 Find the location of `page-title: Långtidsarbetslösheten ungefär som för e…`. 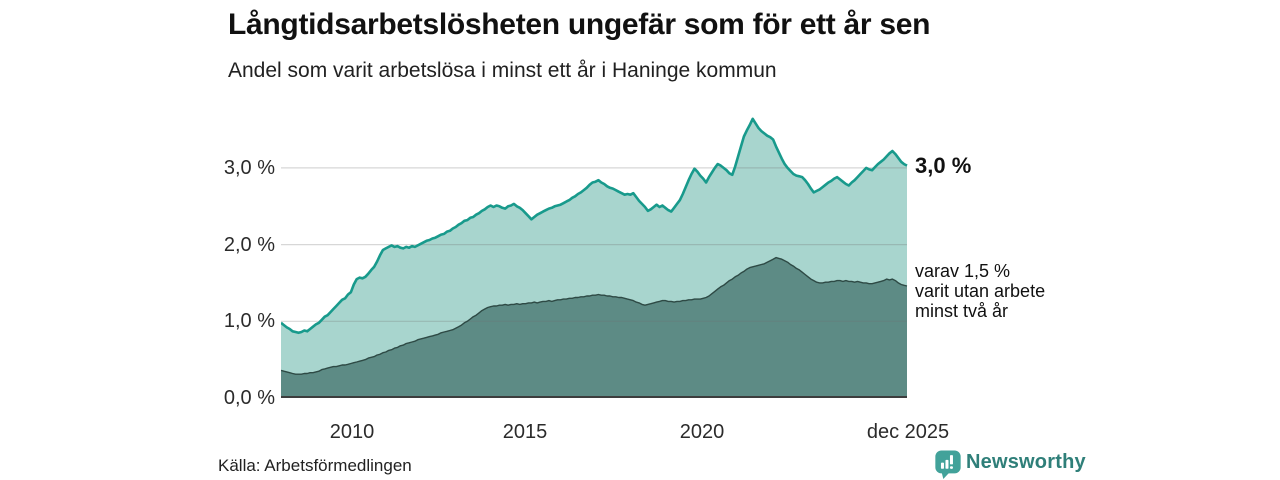

page-title: Långtidsarbetslösheten ungefär som för e… is located at coordinates (579, 24).